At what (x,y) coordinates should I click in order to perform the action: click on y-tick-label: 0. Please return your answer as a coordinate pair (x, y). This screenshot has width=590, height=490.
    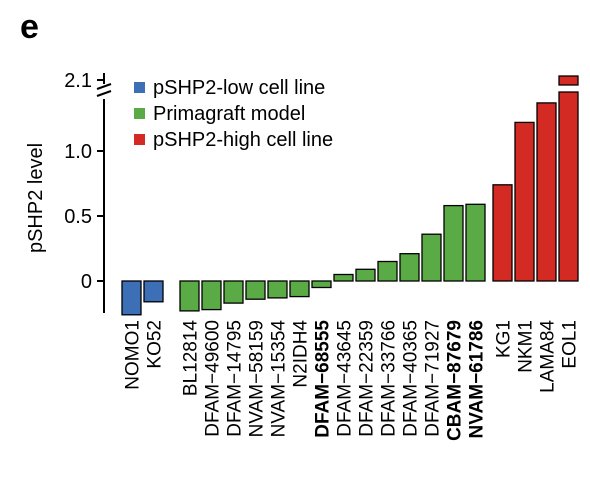
    Looking at the image, I should click on (86, 282).